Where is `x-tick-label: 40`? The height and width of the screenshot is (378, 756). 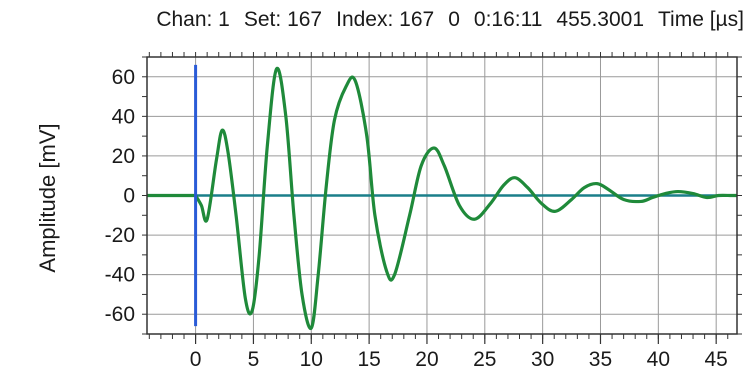
x-tick-label: 40 is located at coordinates (658, 359).